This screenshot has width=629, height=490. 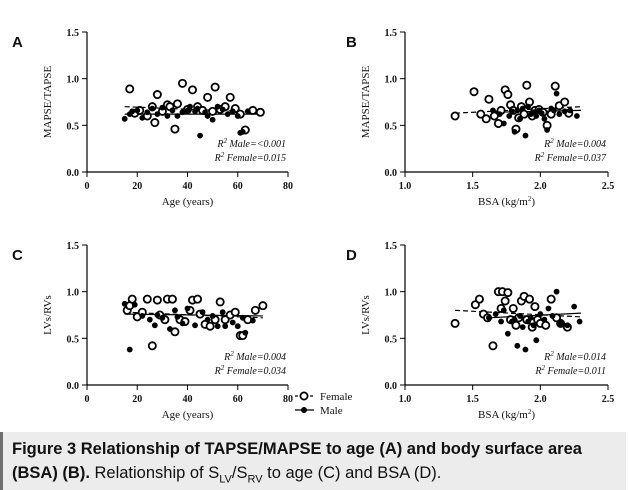 I want to click on panel-c-y-tick-label: 1.5, so click(x=73, y=246).